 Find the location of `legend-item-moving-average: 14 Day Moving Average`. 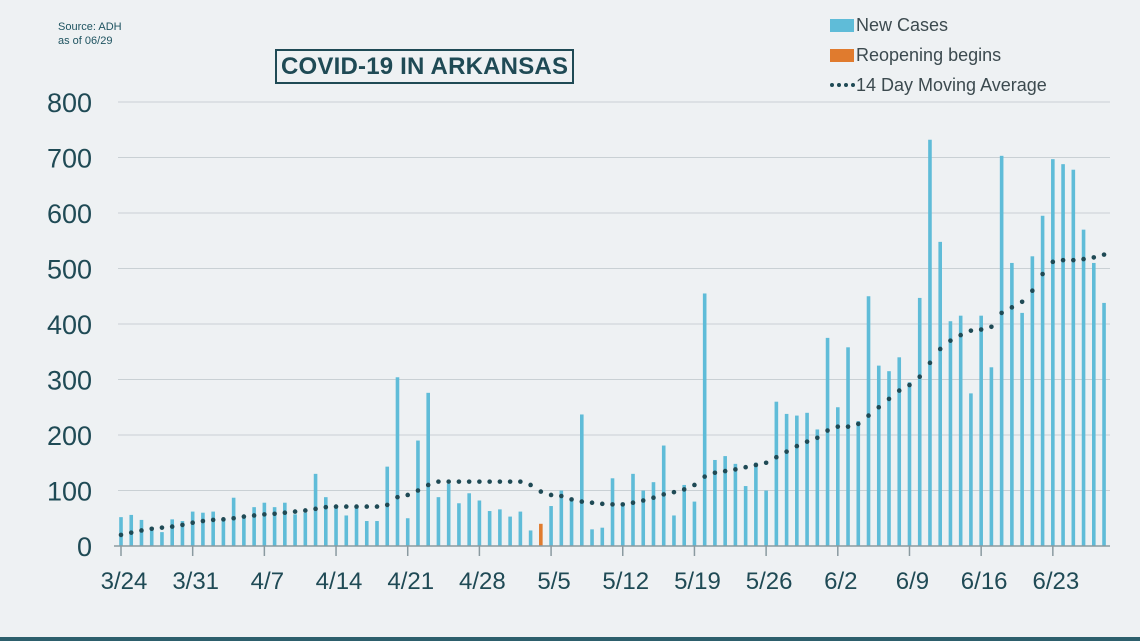

legend-item-moving-average: 14 Day Moving Average is located at coordinates (938, 85).